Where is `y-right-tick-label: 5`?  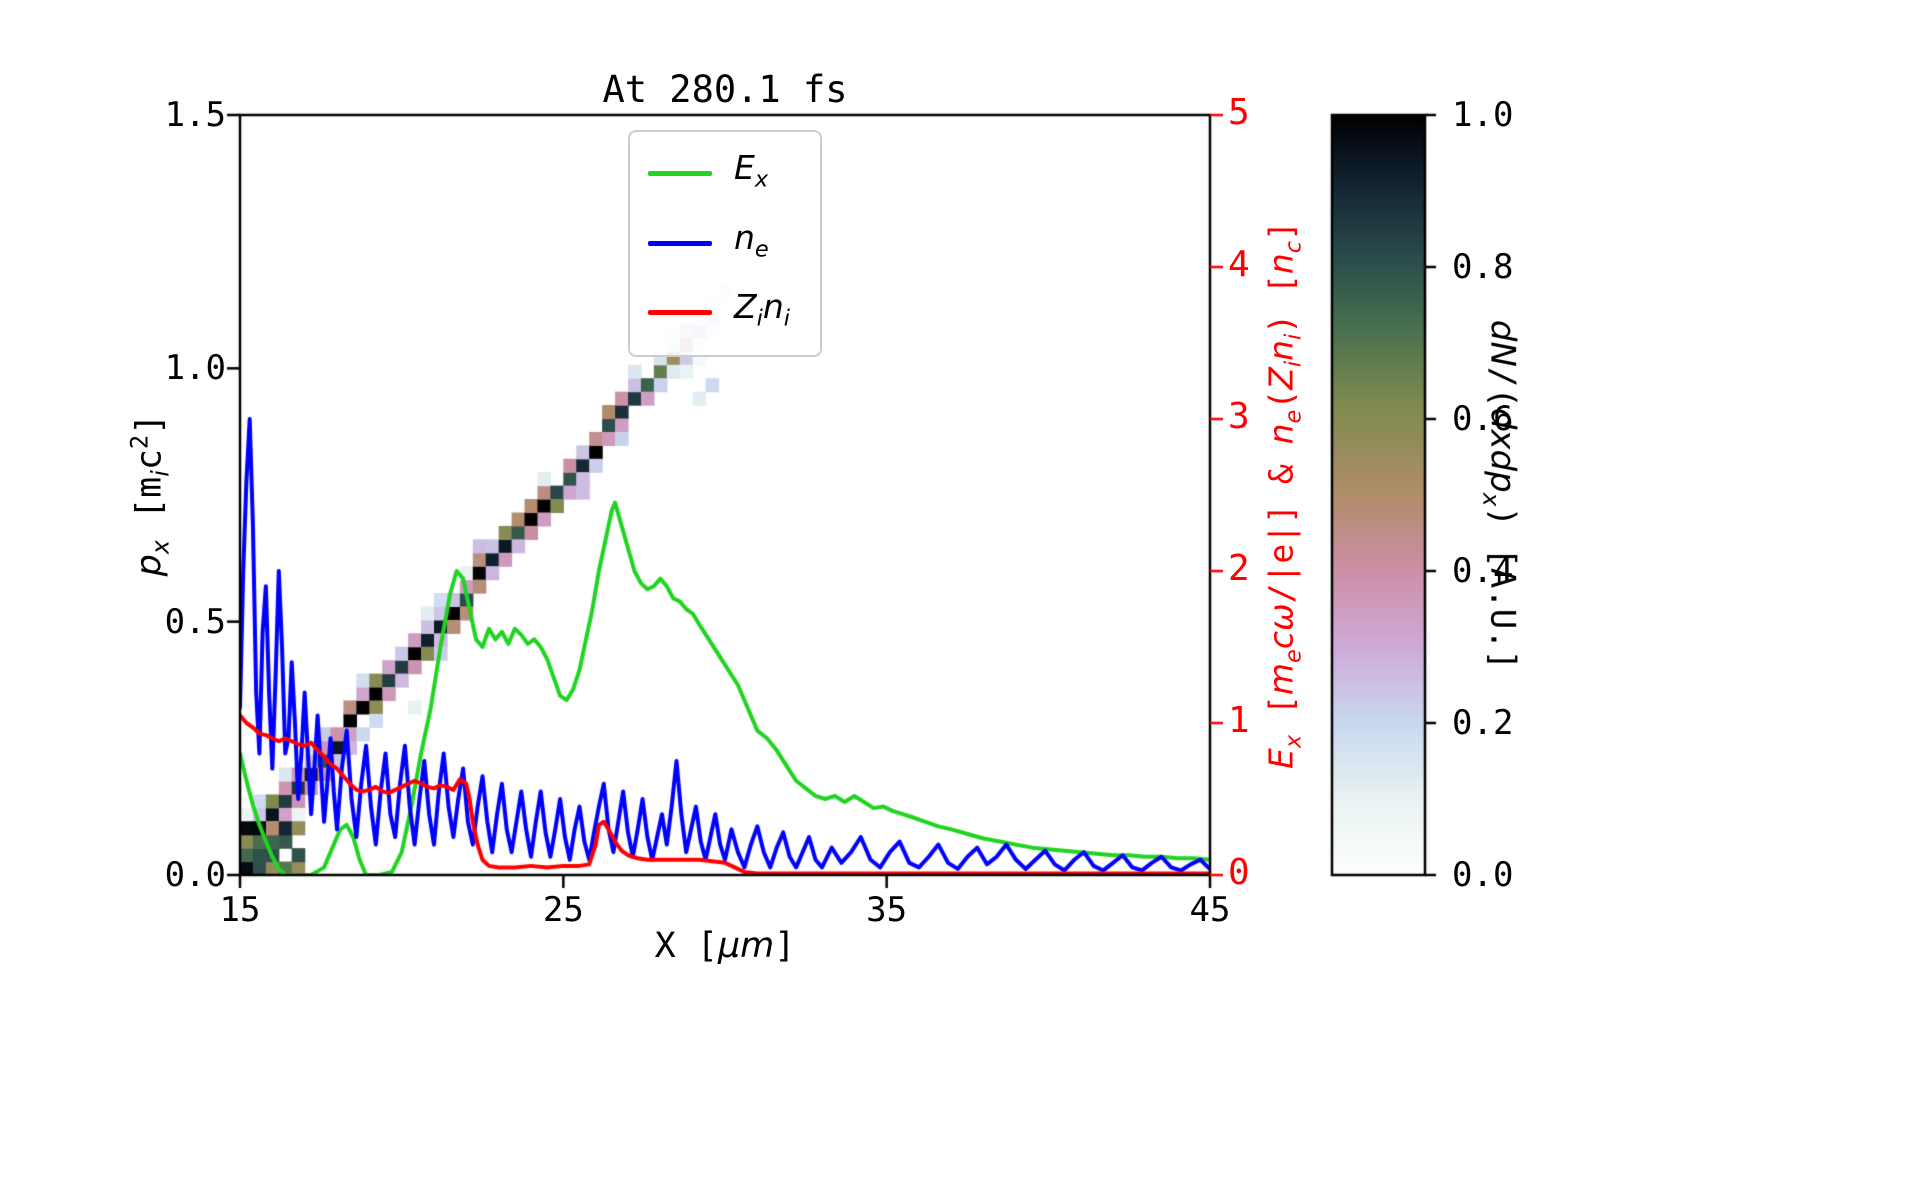 y-right-tick-label: 5 is located at coordinates (1239, 112).